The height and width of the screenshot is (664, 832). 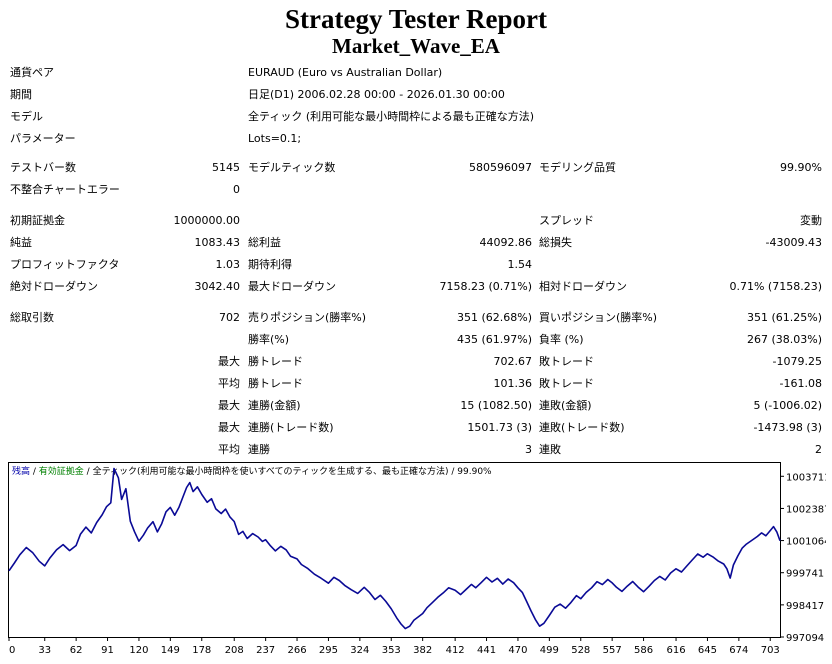 What do you see at coordinates (643, 650) in the screenshot?
I see `x-tick-label: 586` at bounding box center [643, 650].